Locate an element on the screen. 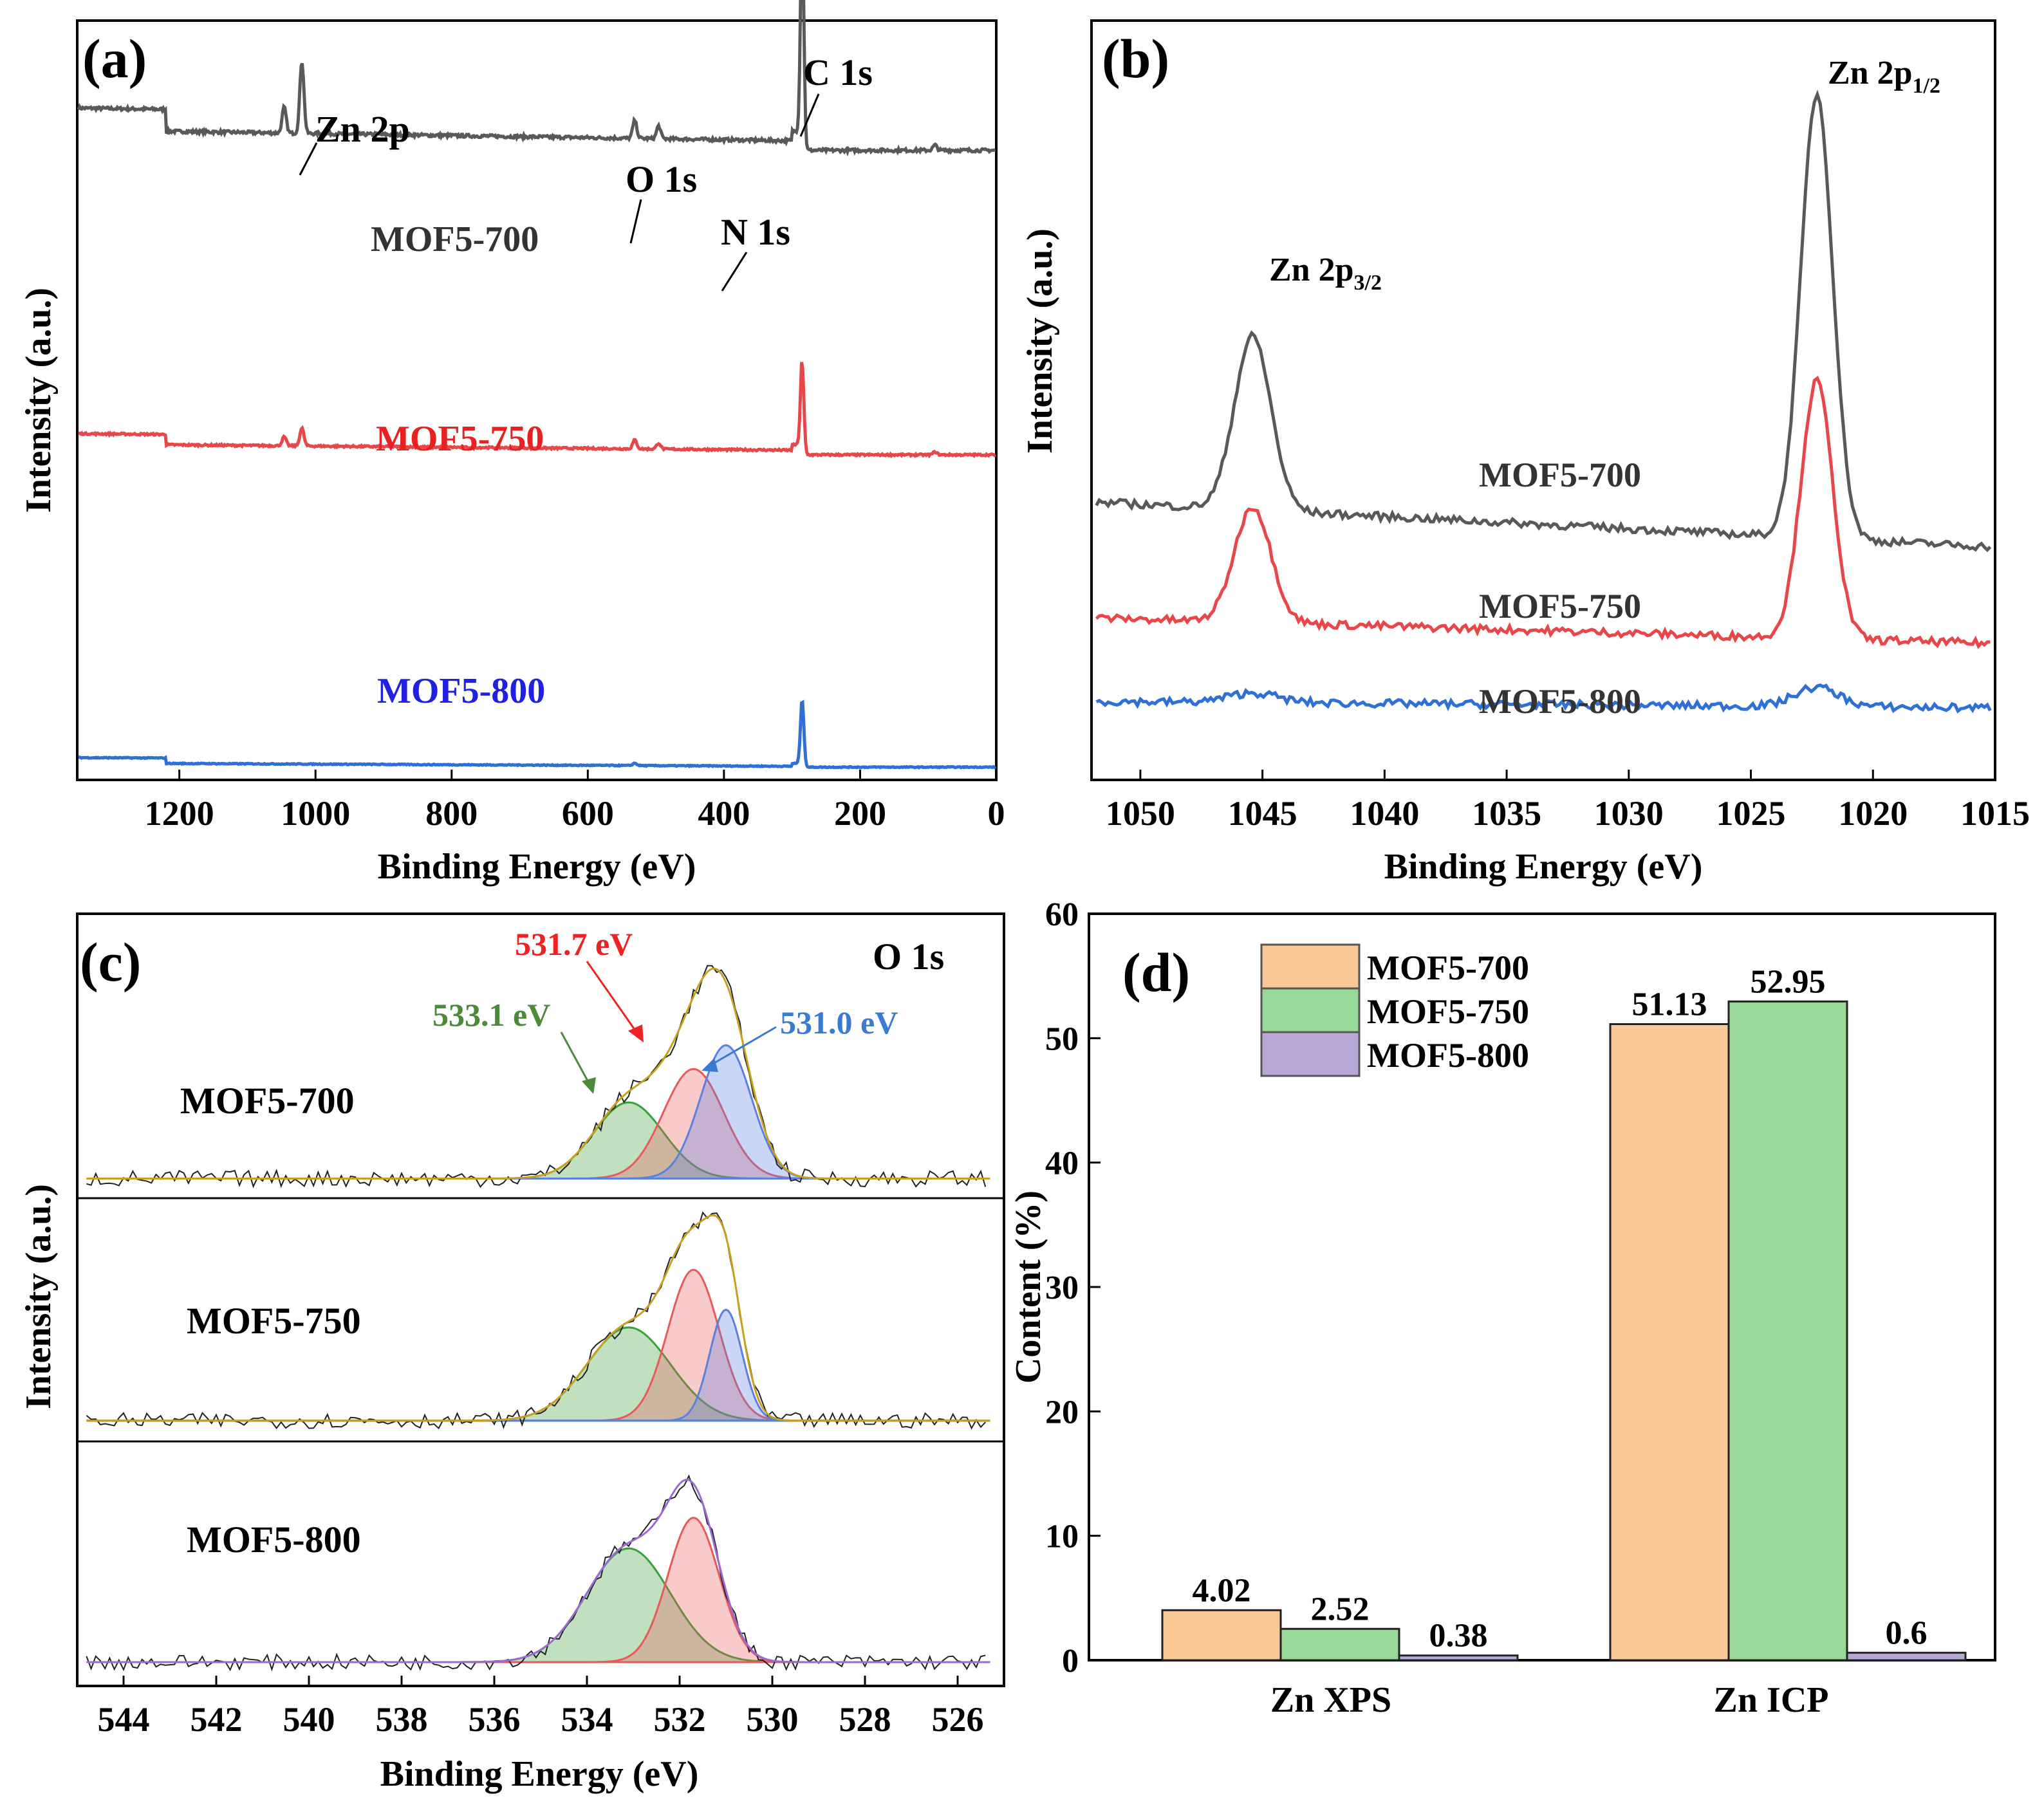 Image resolution: width=2044 pixels, height=1805 pixels. panel-b-x-tick-label: 1045 is located at coordinates (1262, 814).